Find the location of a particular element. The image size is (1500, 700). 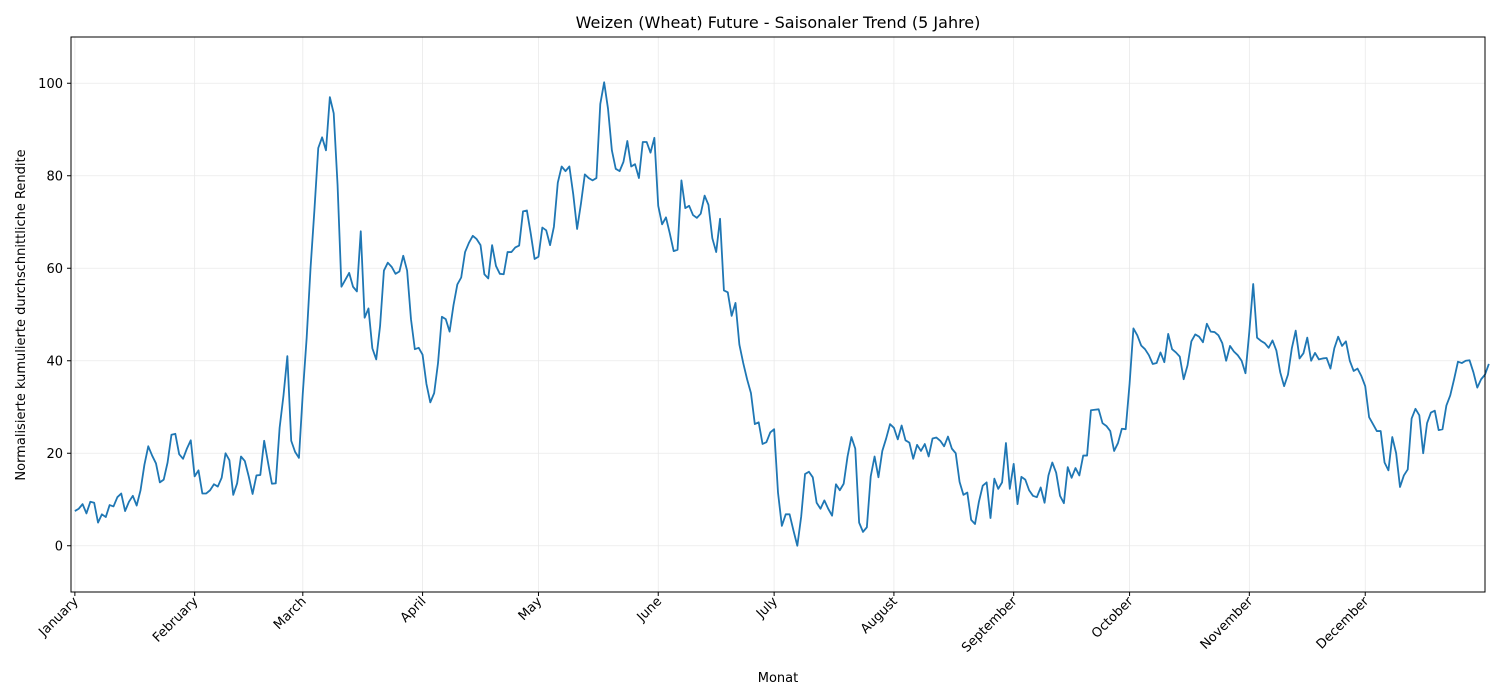

x-tick-label: December is located at coordinates (1343, 623).